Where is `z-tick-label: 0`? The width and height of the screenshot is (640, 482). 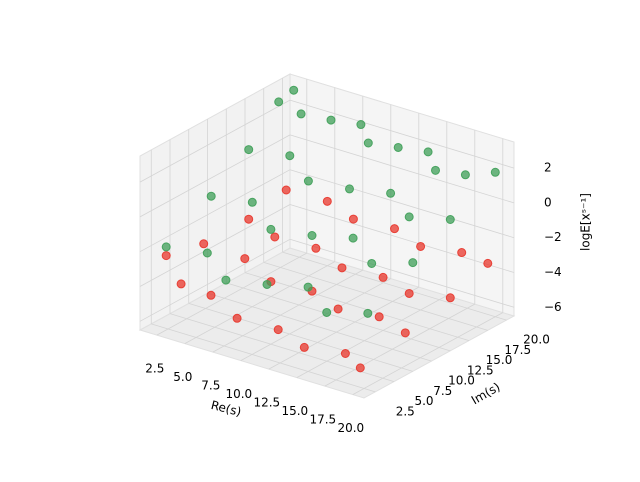 z-tick-label: 0 is located at coordinates (548, 202).